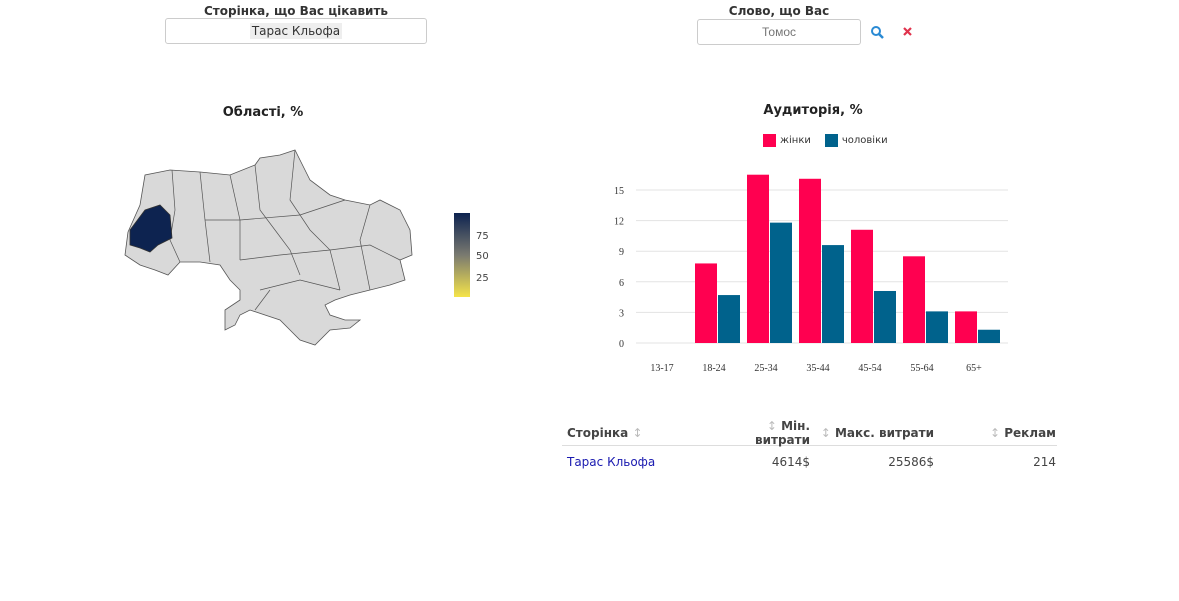 This screenshot has height=601, width=1179. I want to click on ads-count: 214, so click(1044, 462).